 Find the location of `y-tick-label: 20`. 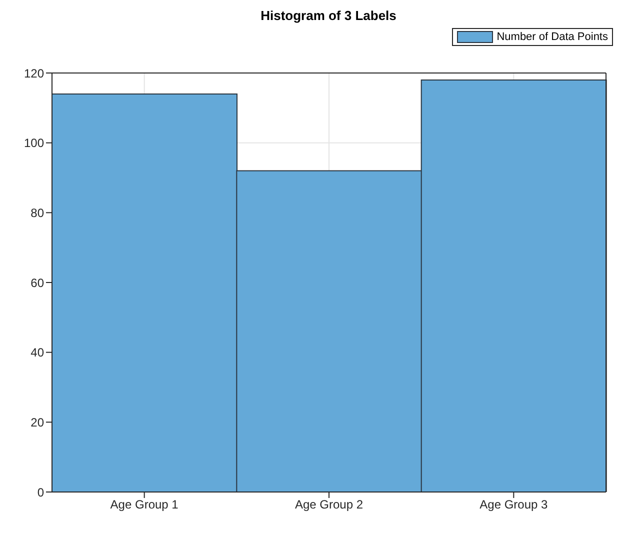

y-tick-label: 20 is located at coordinates (37, 422).